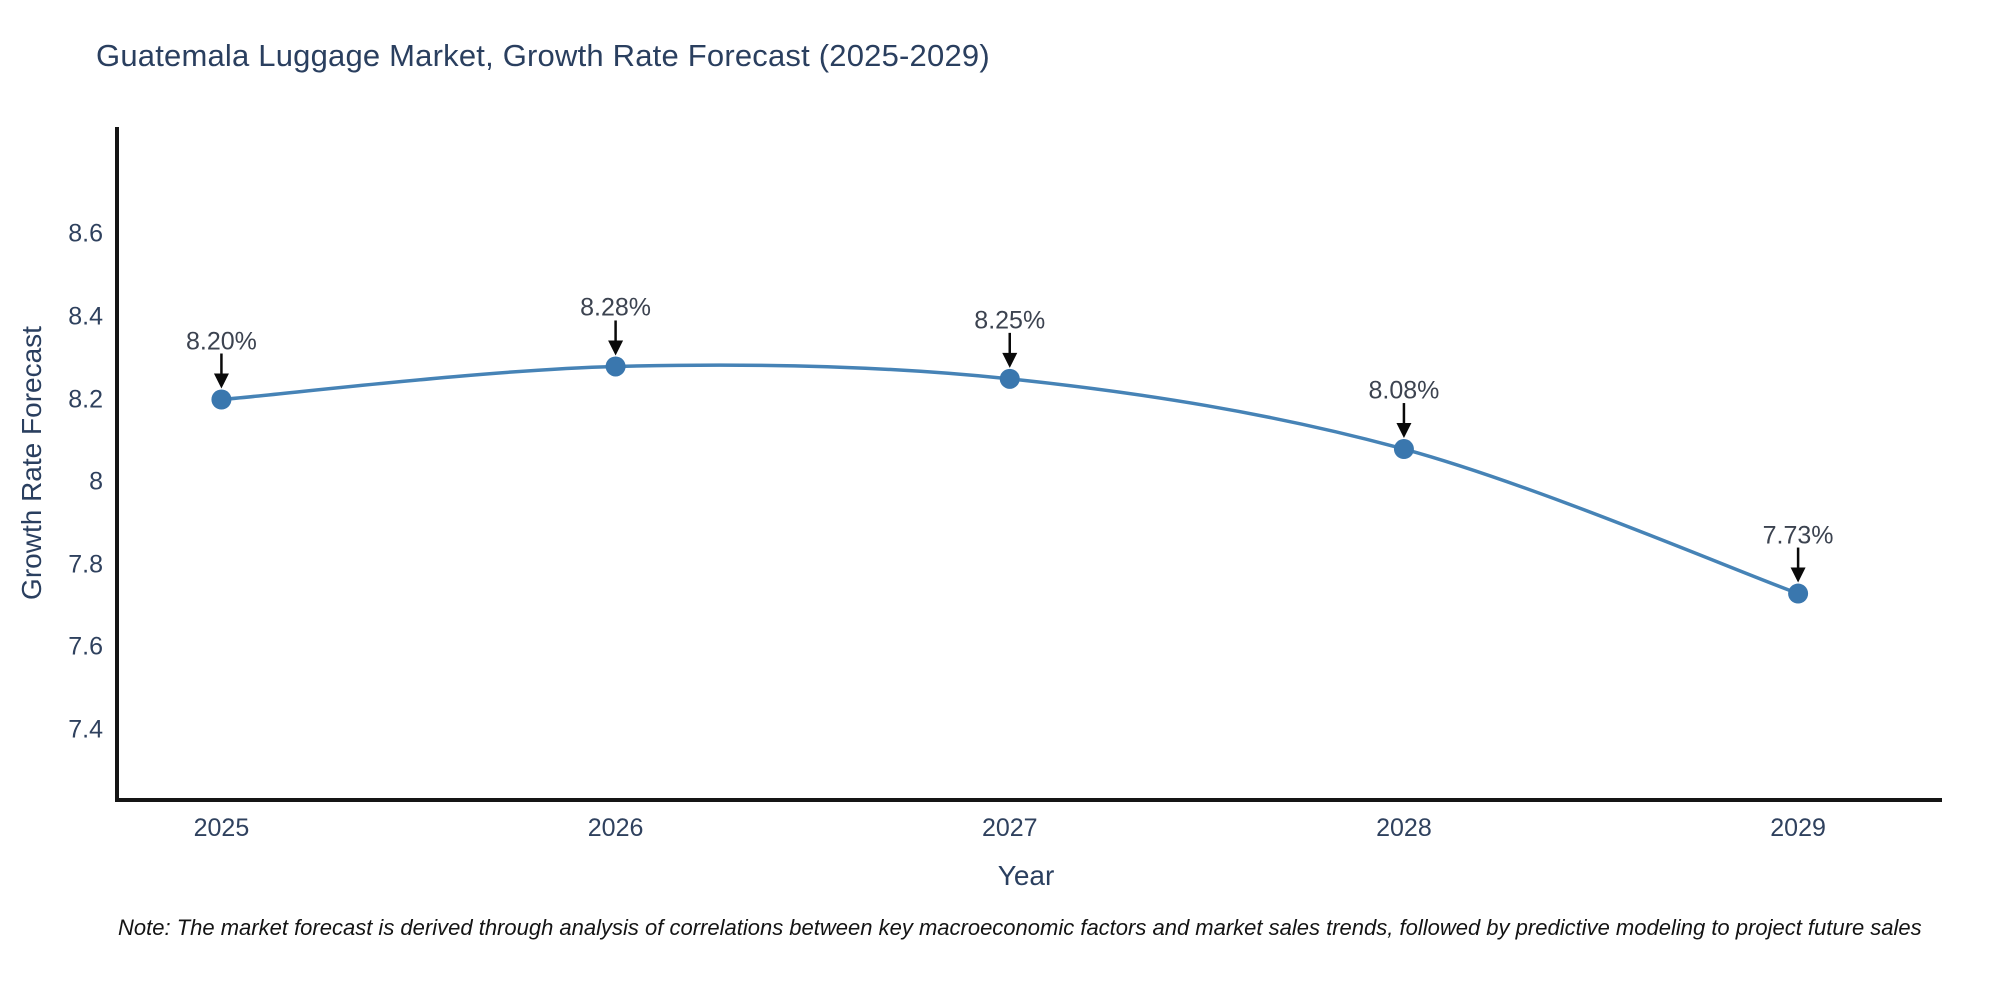 This screenshot has height=1000, width=2000. What do you see at coordinates (85, 564) in the screenshot?
I see `y-tick-label: 7.8` at bounding box center [85, 564].